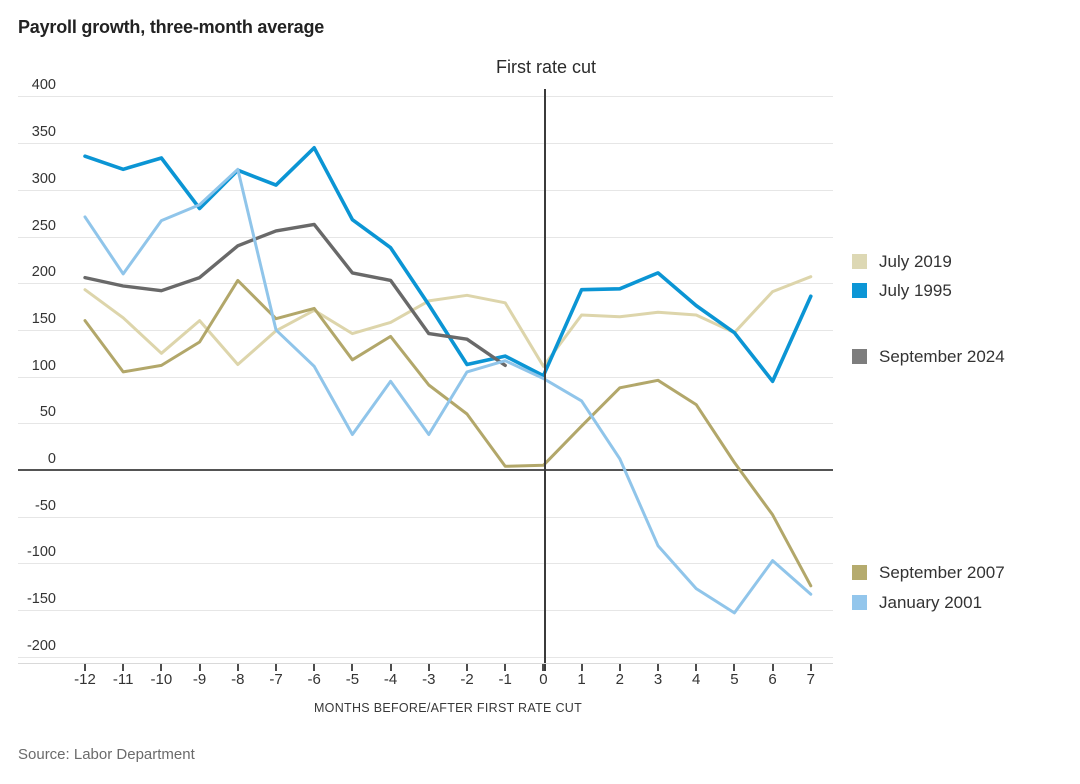 The width and height of the screenshot is (1080, 784). What do you see at coordinates (859, 290) in the screenshot?
I see `legend-swatch-july-1995` at bounding box center [859, 290].